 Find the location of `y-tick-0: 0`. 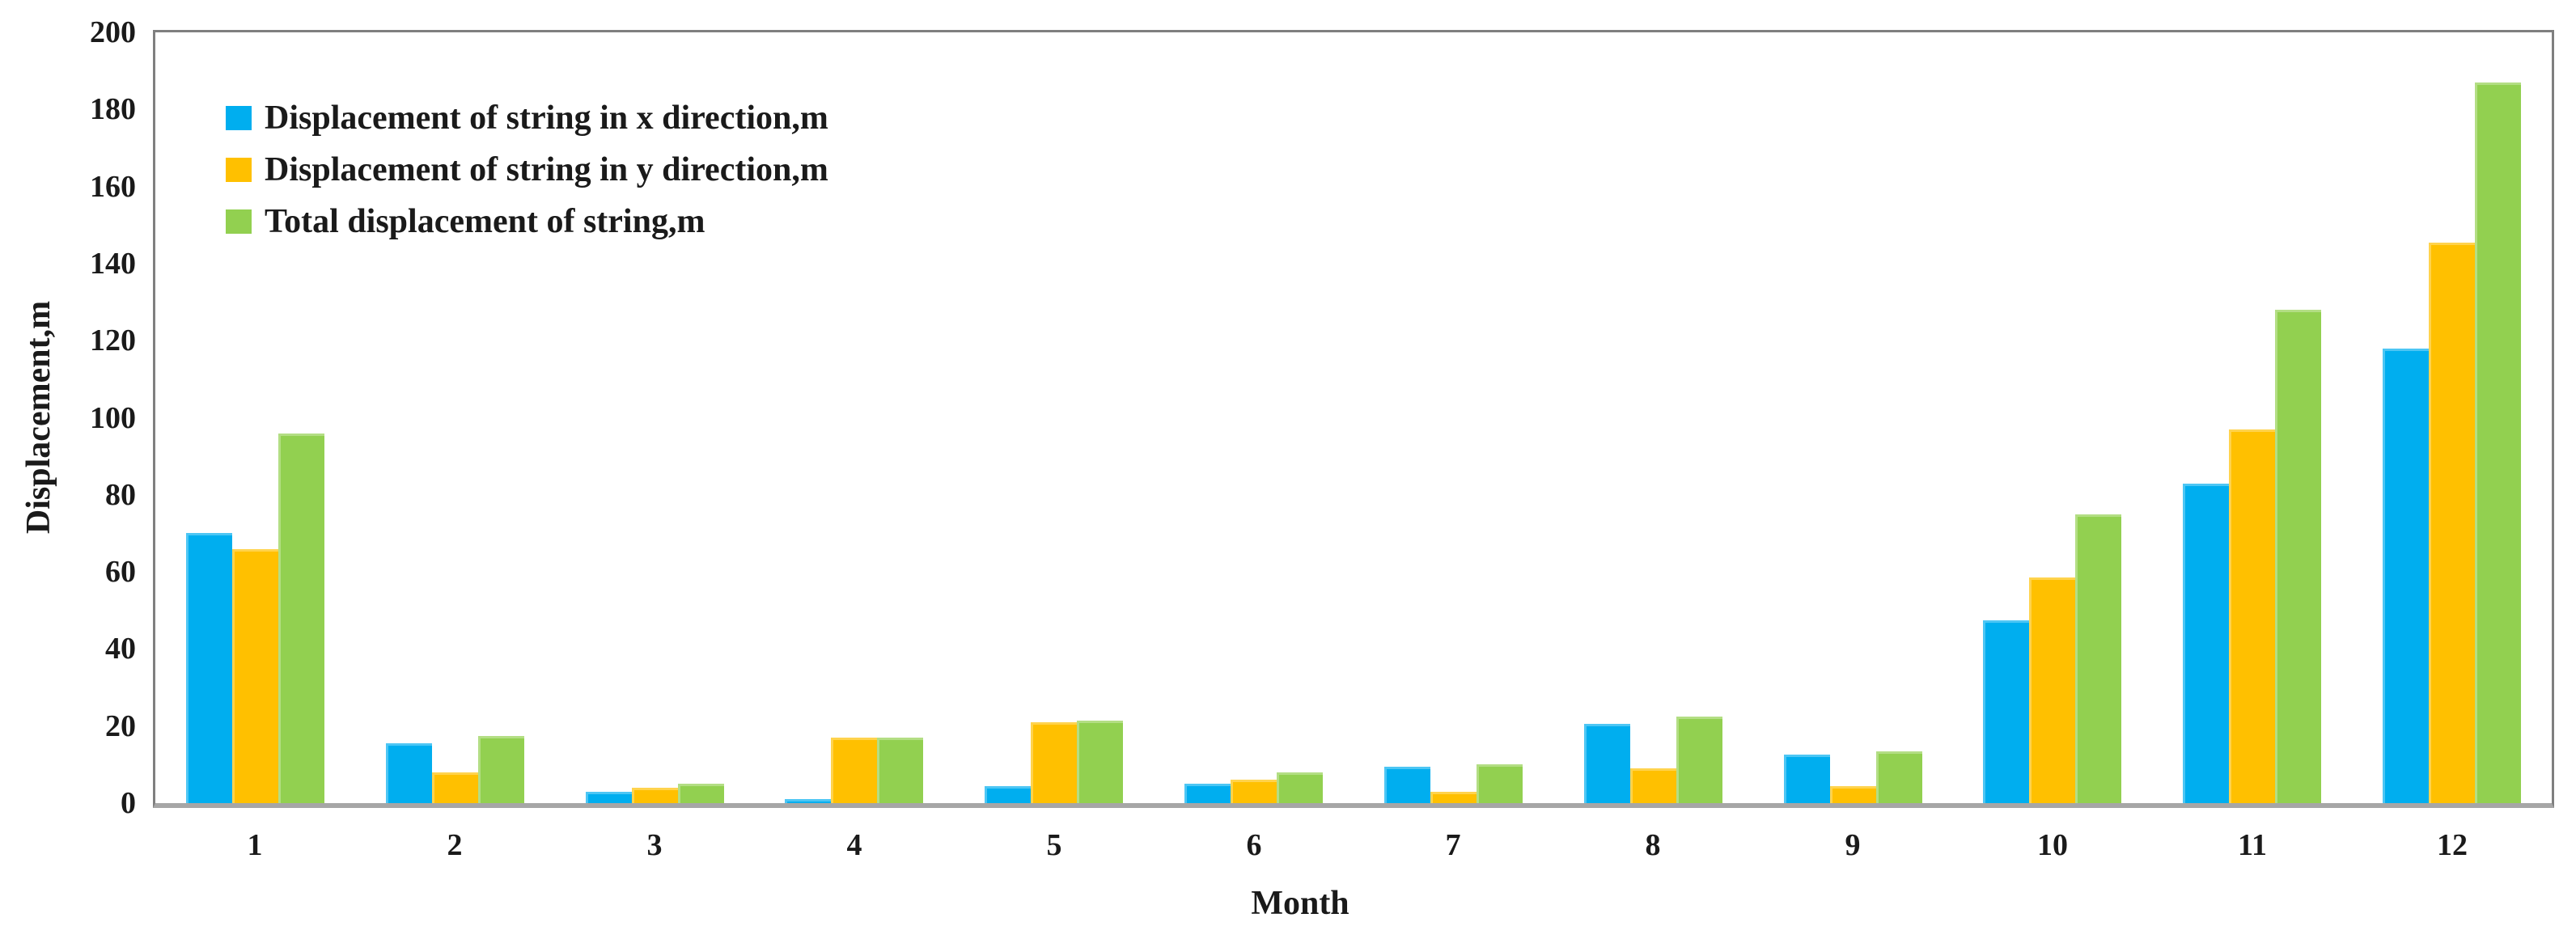

y-tick-0: 0 is located at coordinates (128, 803).